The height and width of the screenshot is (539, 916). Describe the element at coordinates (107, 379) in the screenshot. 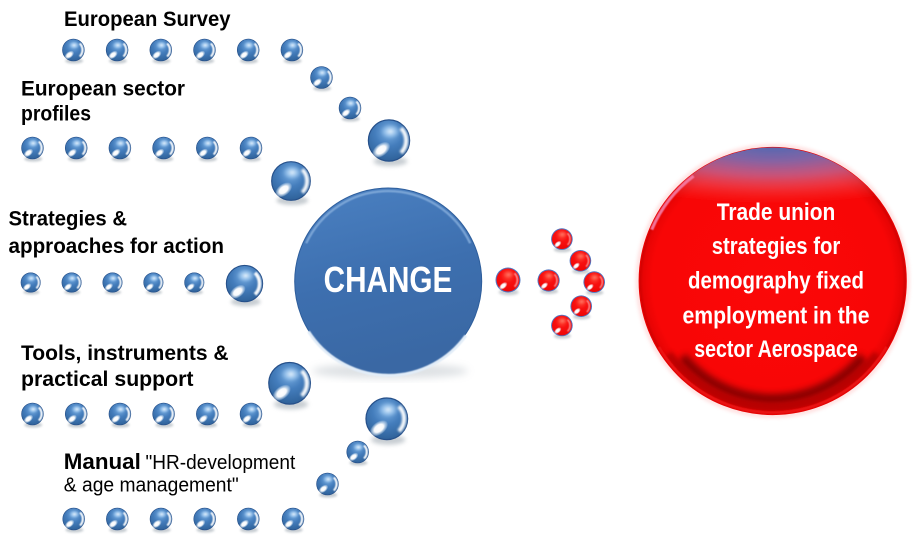

I see `svg-text: practical support` at that location.